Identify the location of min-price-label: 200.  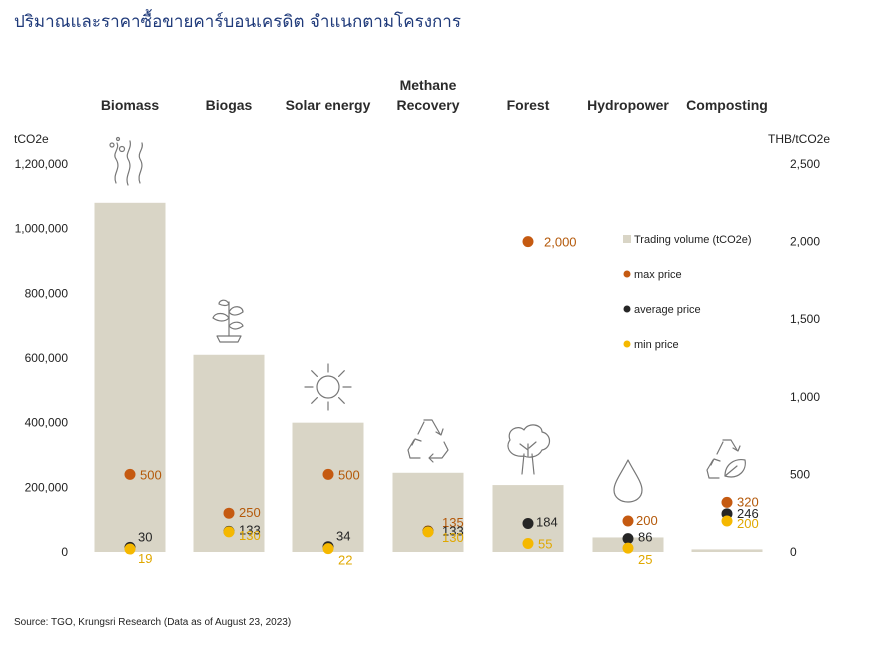
(748, 523).